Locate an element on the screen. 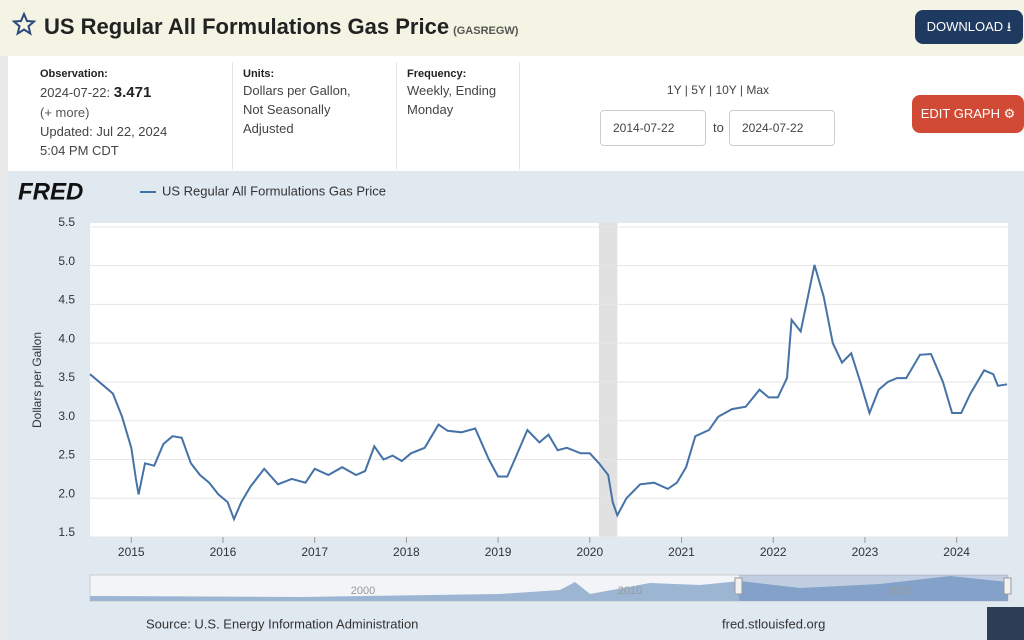 Image resolution: width=1024 pixels, height=640 pixels. x-tick-label: 2018 is located at coordinates (406, 552).